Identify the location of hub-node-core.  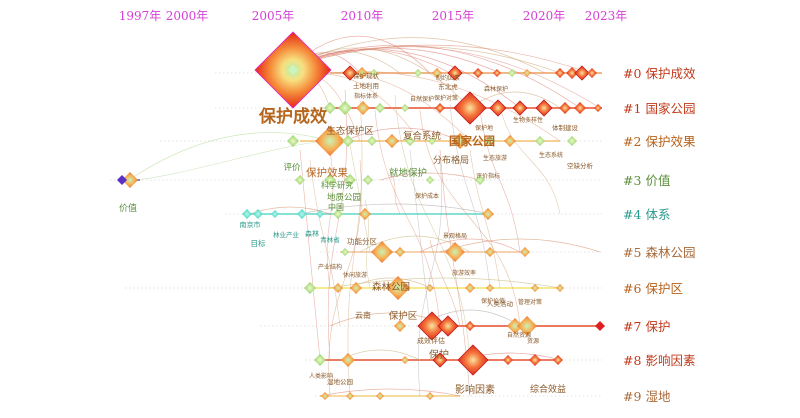
(293, 70).